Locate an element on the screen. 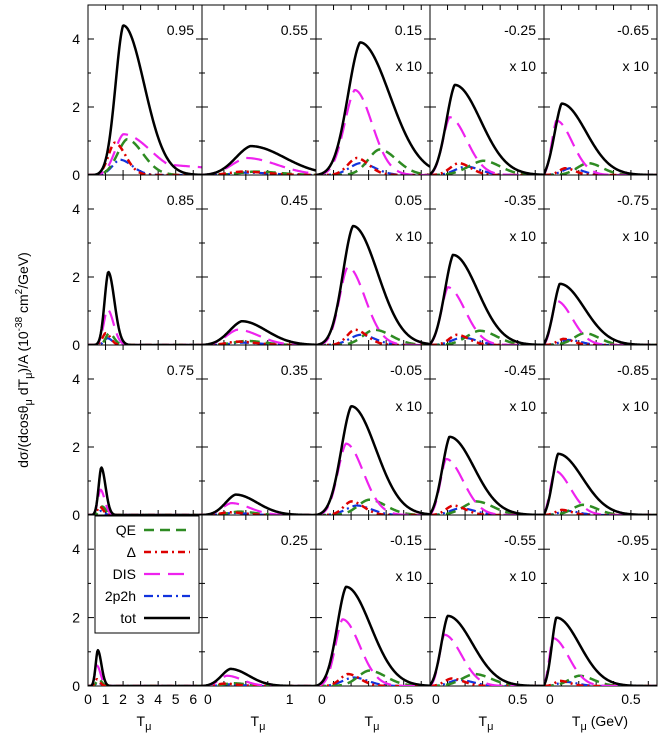 The height and width of the screenshot is (754, 664). curve-tot-0.15 is located at coordinates (373, 108).